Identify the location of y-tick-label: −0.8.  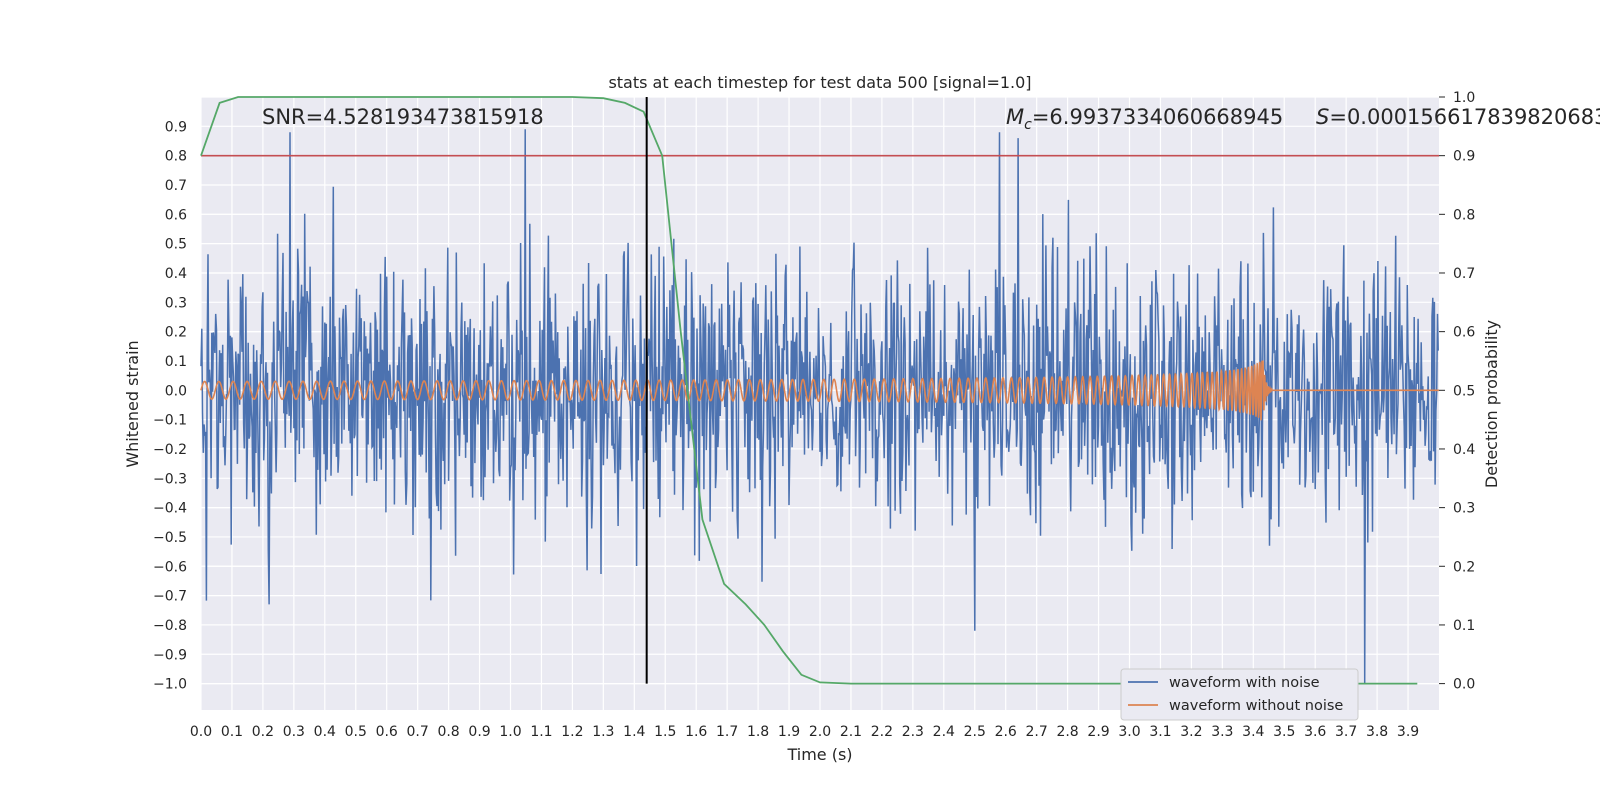
(170, 626).